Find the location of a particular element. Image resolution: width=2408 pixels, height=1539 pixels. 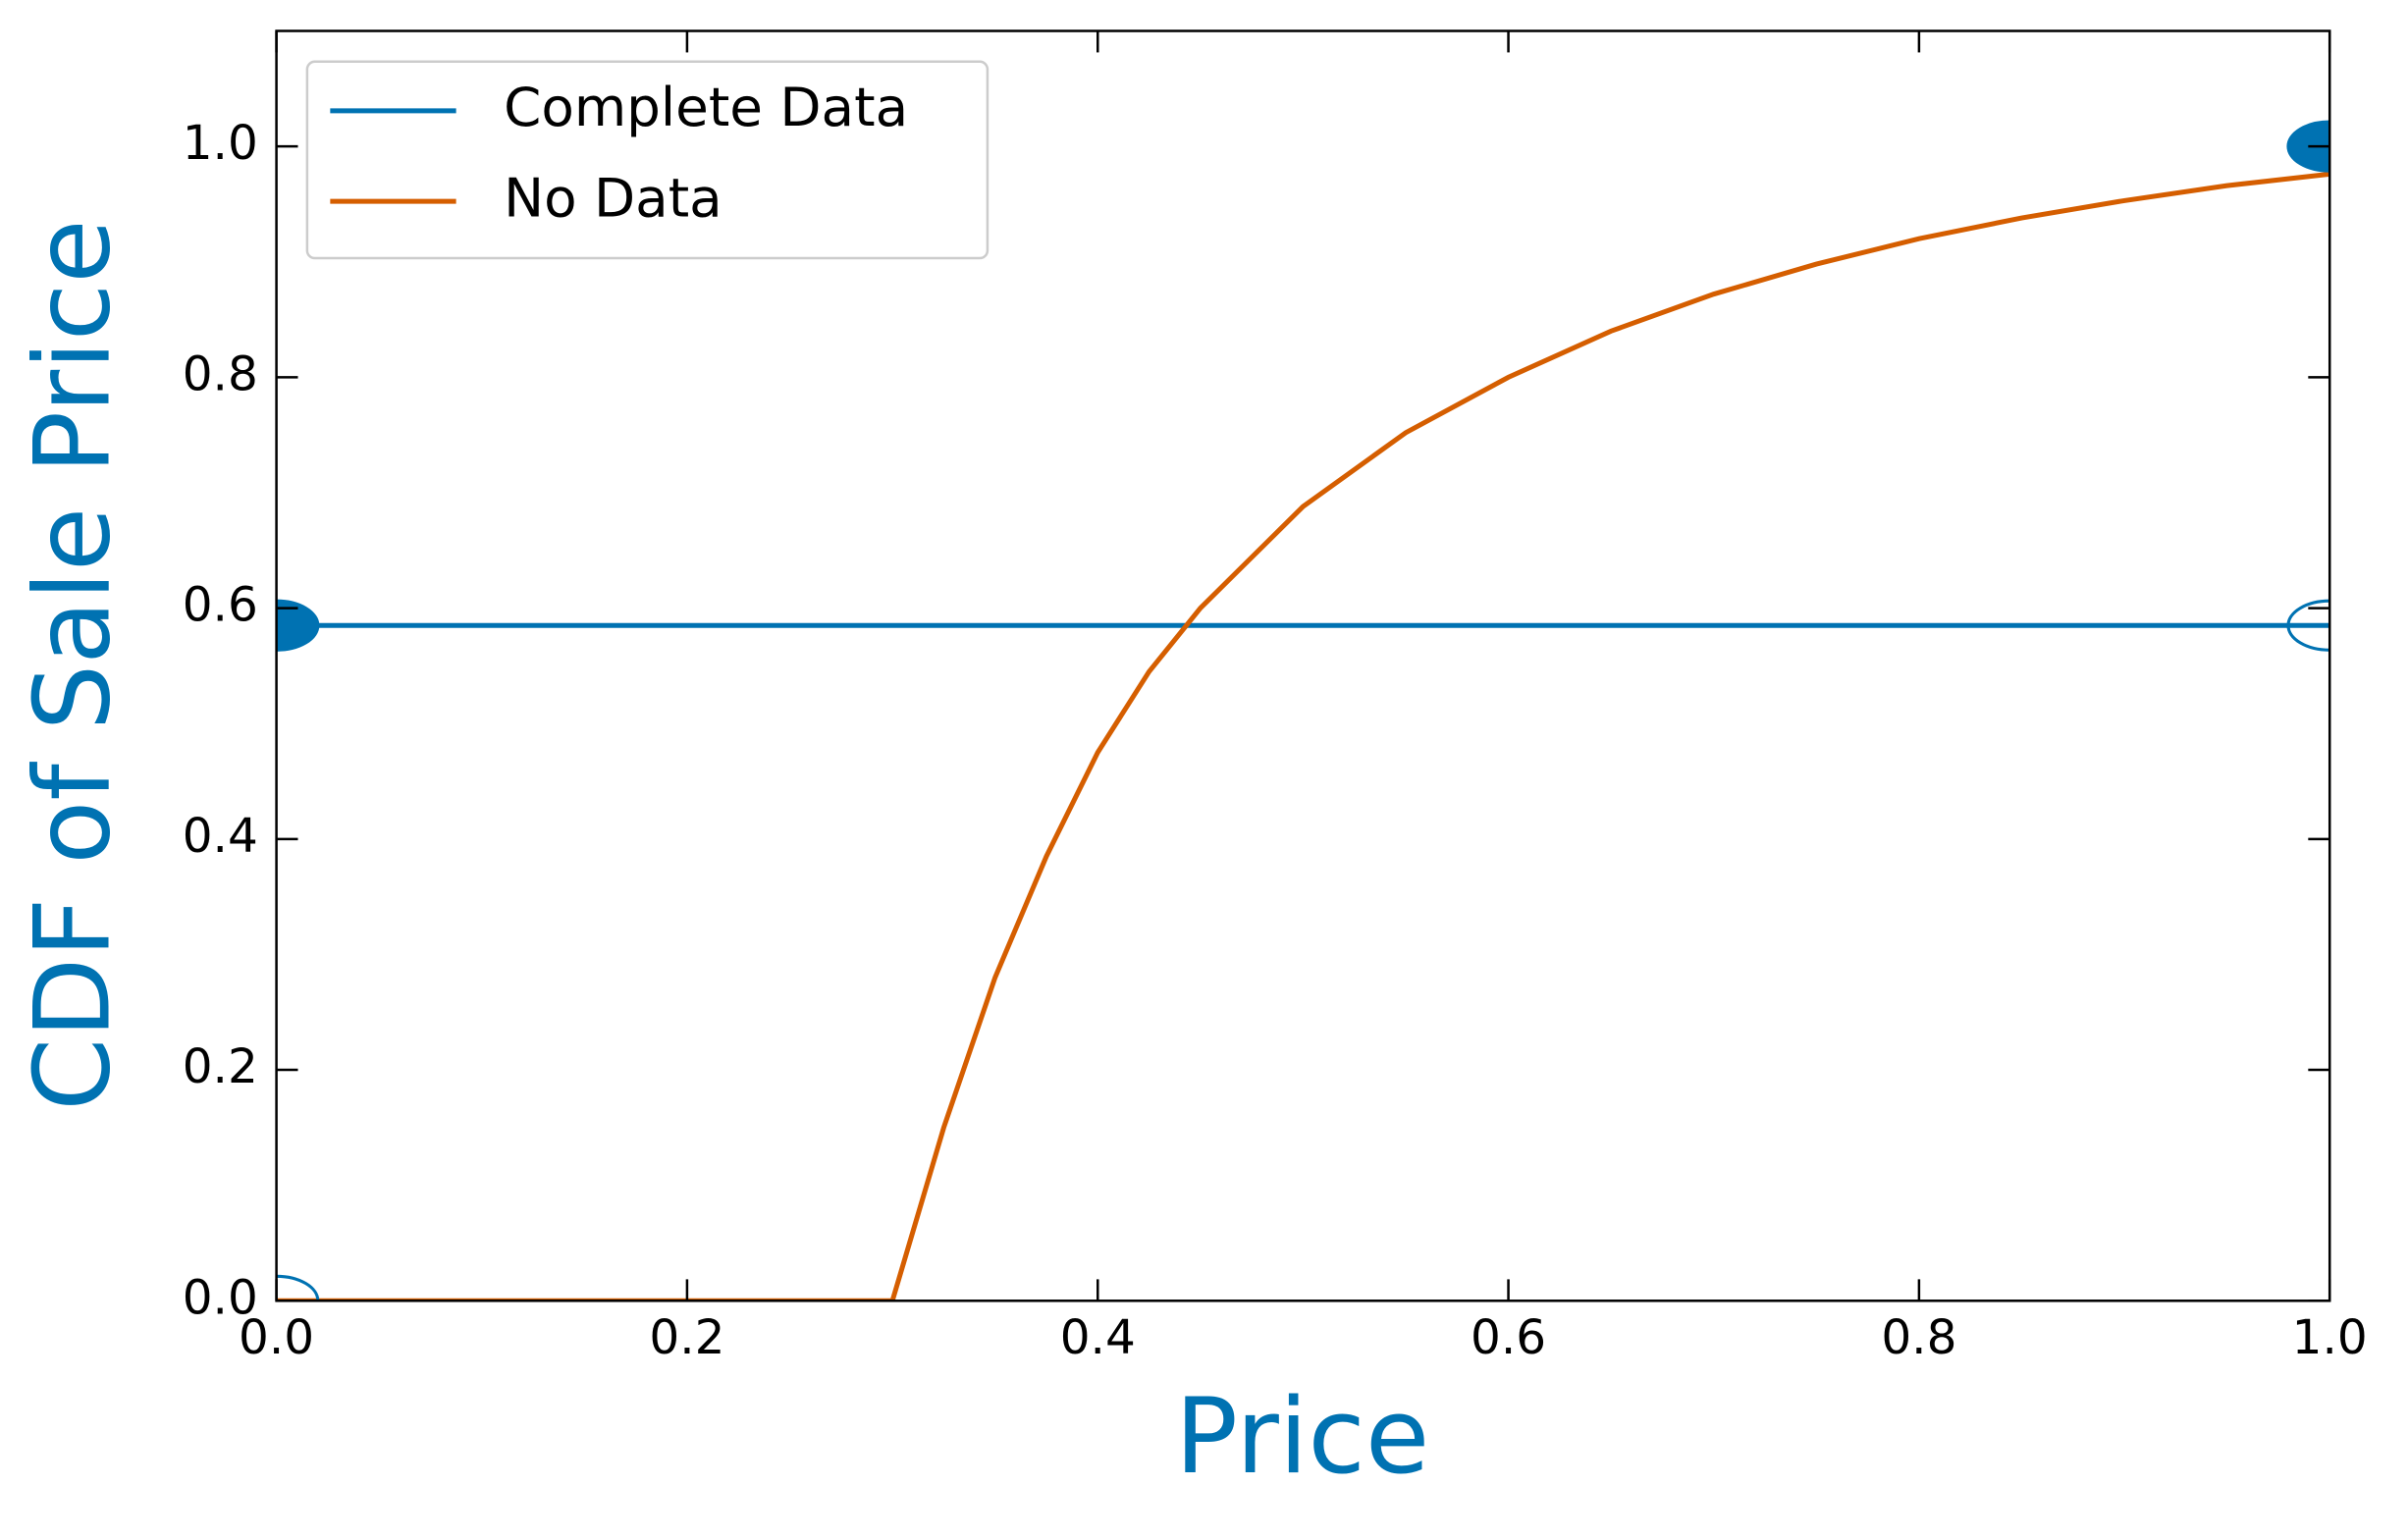

legend-box is located at coordinates (647, 160).